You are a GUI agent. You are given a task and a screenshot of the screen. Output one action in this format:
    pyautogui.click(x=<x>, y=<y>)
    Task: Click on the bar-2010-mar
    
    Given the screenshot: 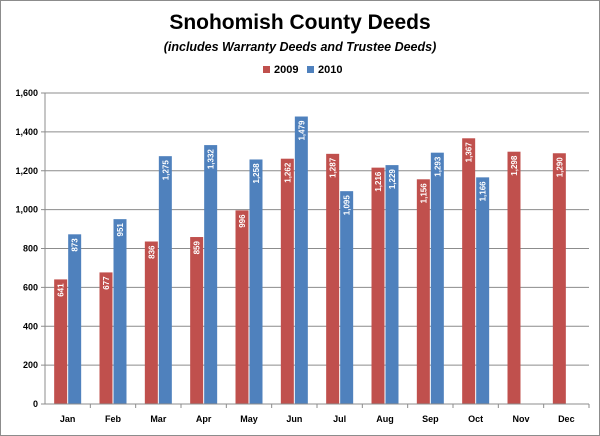 What is the action you would take?
    pyautogui.click(x=165, y=280)
    